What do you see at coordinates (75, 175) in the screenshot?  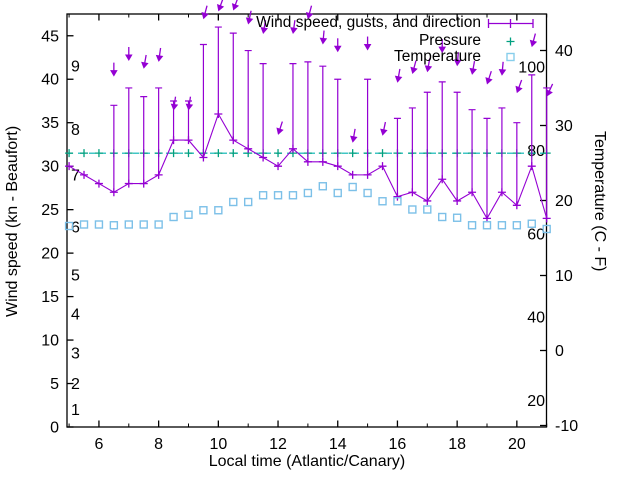 I see `beaufort-label: 7` at bounding box center [75, 175].